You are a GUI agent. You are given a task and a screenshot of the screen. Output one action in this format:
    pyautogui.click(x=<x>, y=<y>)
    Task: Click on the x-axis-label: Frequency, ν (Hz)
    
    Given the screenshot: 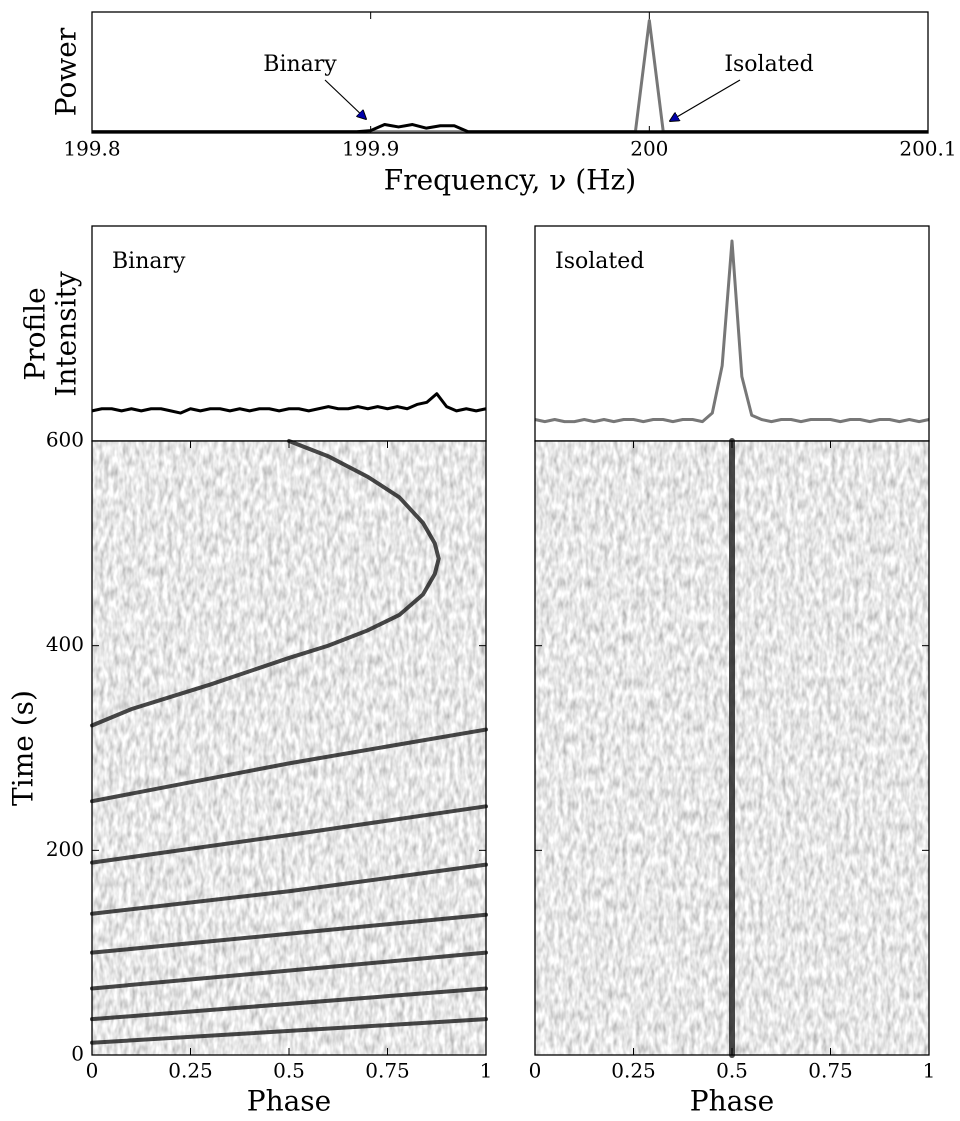 What is the action you would take?
    pyautogui.click(x=510, y=180)
    